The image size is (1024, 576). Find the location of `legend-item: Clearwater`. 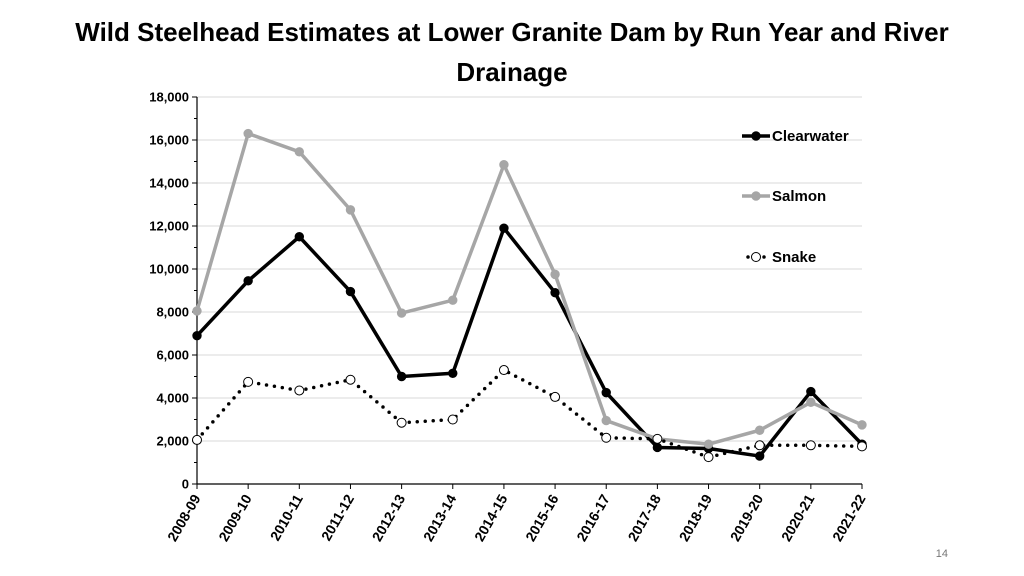

legend-item: Clearwater is located at coordinates (795, 136).